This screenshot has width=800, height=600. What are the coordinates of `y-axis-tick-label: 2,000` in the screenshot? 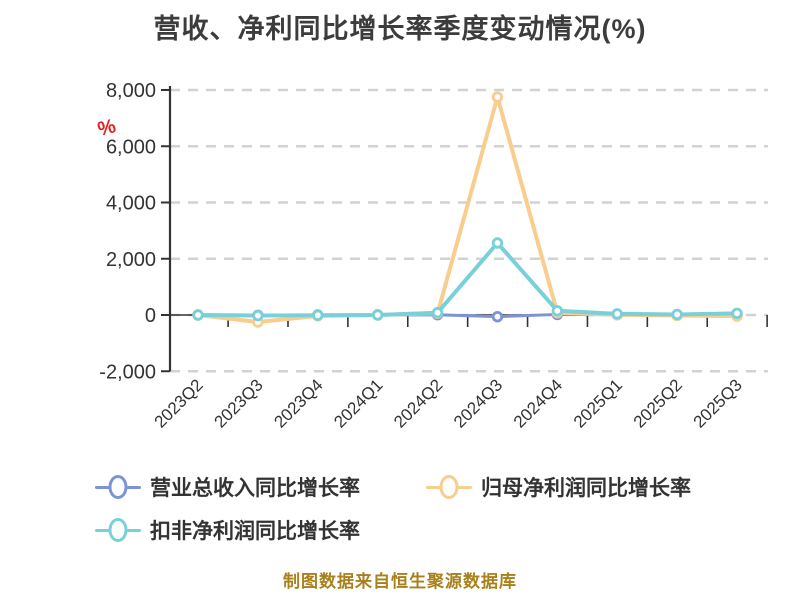 It's located at (131, 260).